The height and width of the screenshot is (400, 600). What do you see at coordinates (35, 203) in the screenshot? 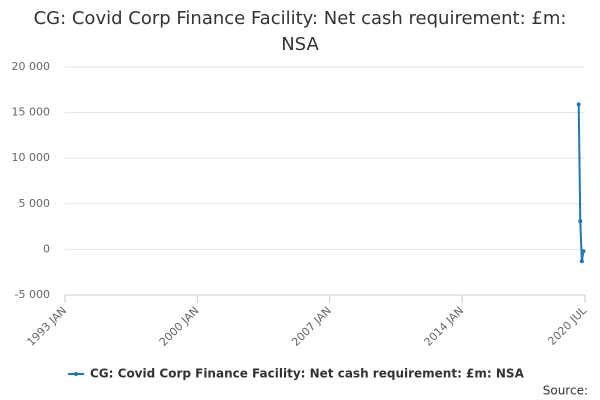
I see `y-tick-label: 5 000` at bounding box center [35, 203].